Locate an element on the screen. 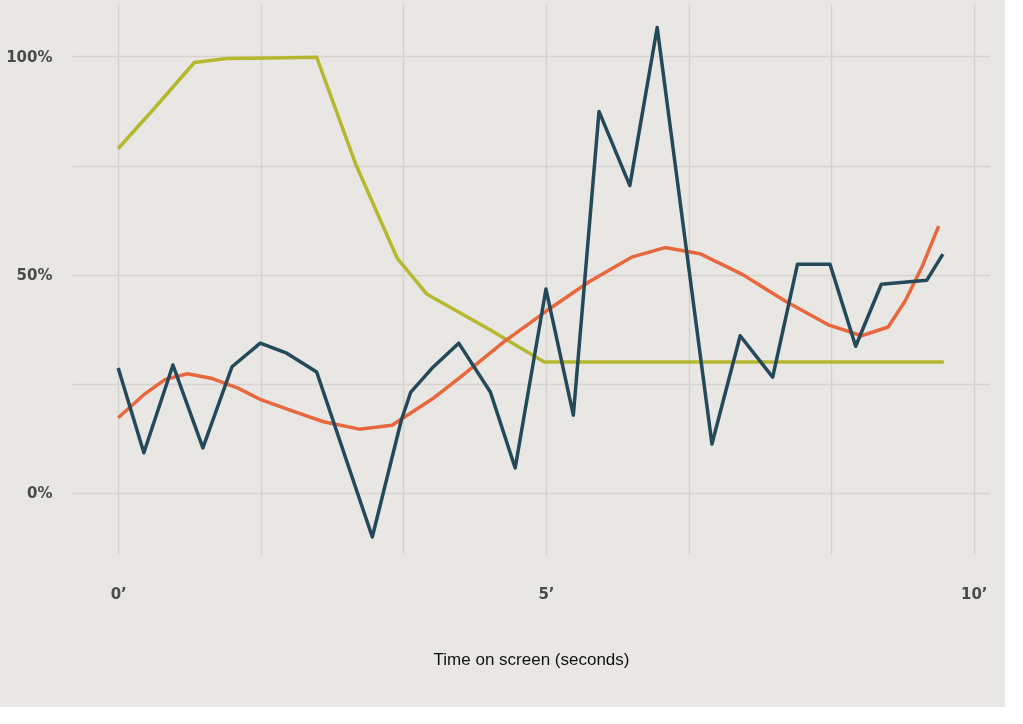  y-tick-label: 0% is located at coordinates (40, 493).